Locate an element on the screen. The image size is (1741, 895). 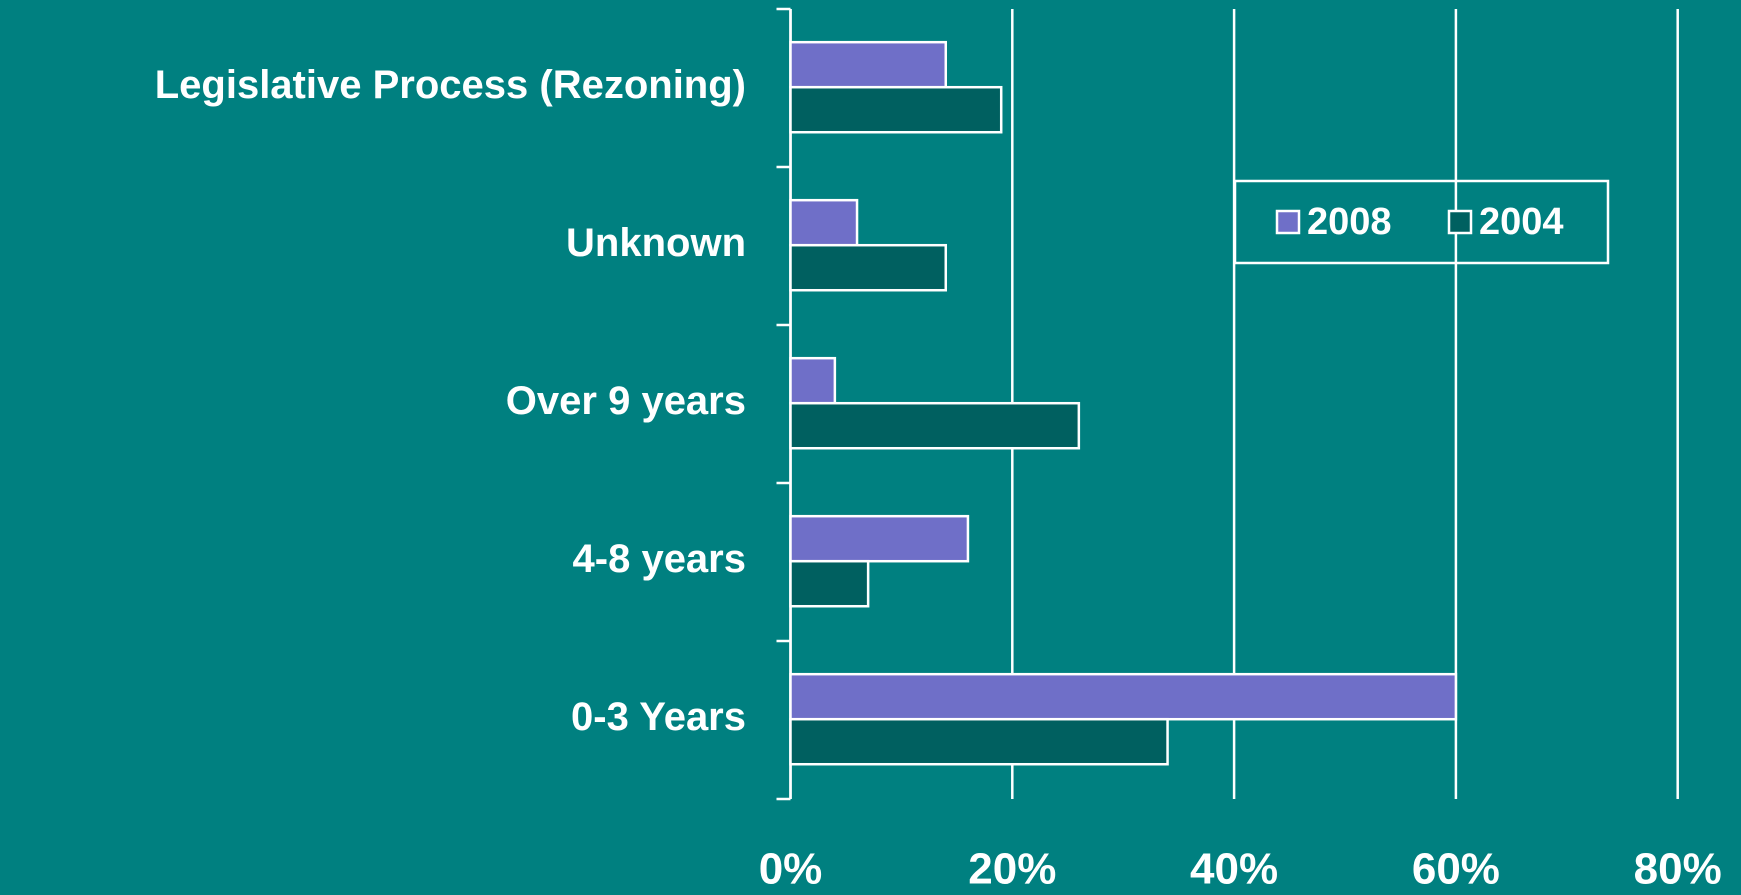
x-tick-label: 40% is located at coordinates (1234, 869).